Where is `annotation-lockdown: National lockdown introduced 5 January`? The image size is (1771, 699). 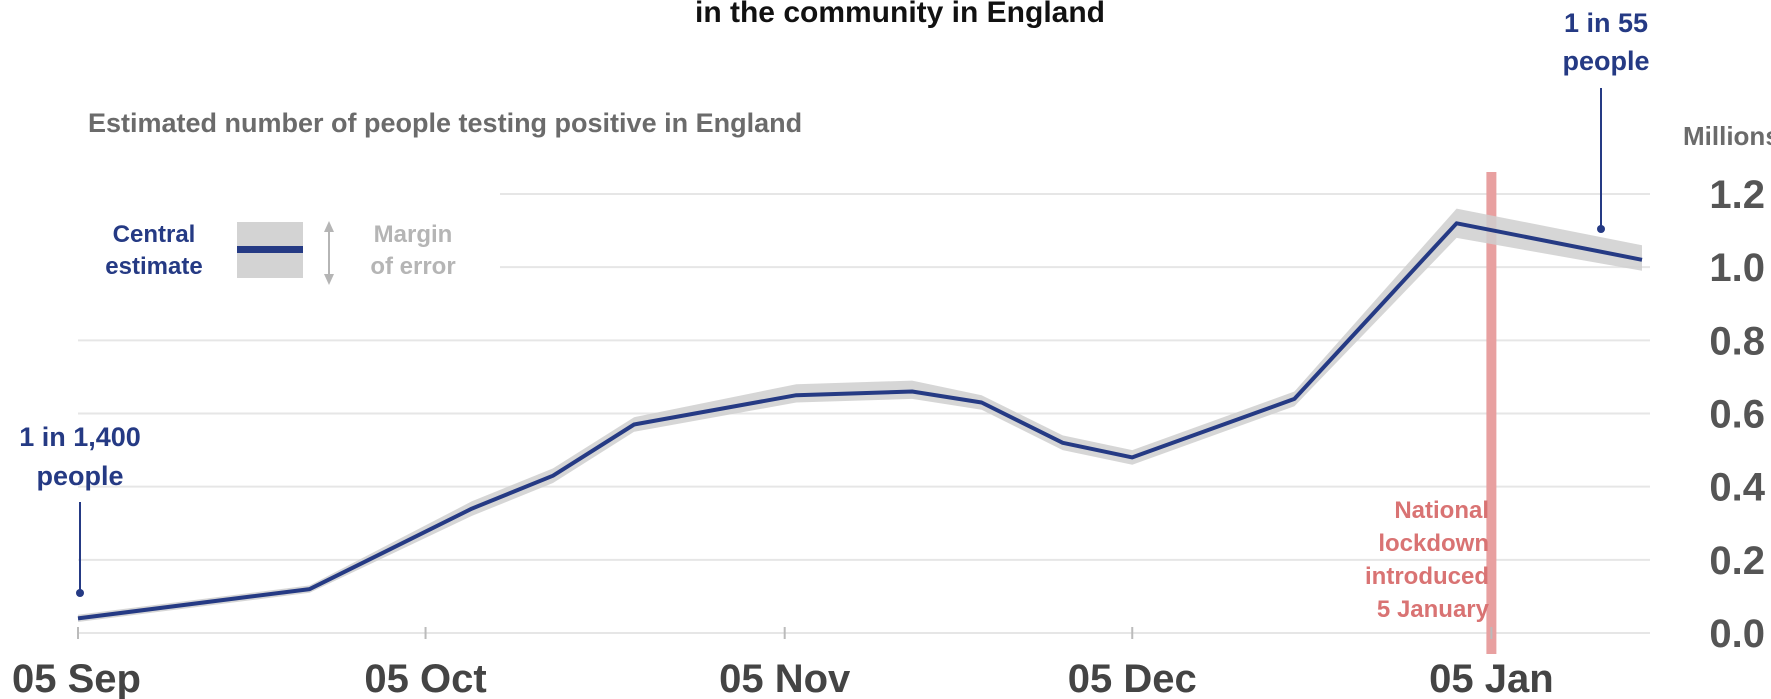 annotation-lockdown: National lockdown introduced 5 January is located at coordinates (1427, 560).